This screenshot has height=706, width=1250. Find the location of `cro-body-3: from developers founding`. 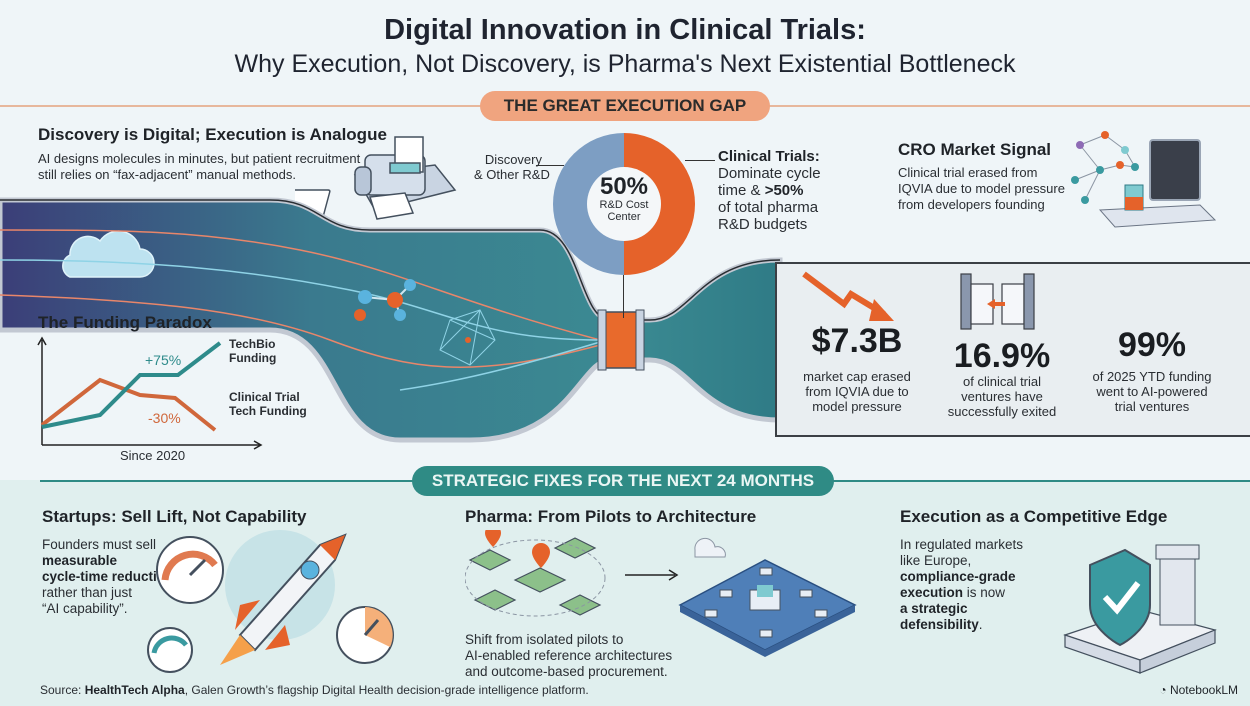

cro-body-3: from developers founding is located at coordinates (971, 204).